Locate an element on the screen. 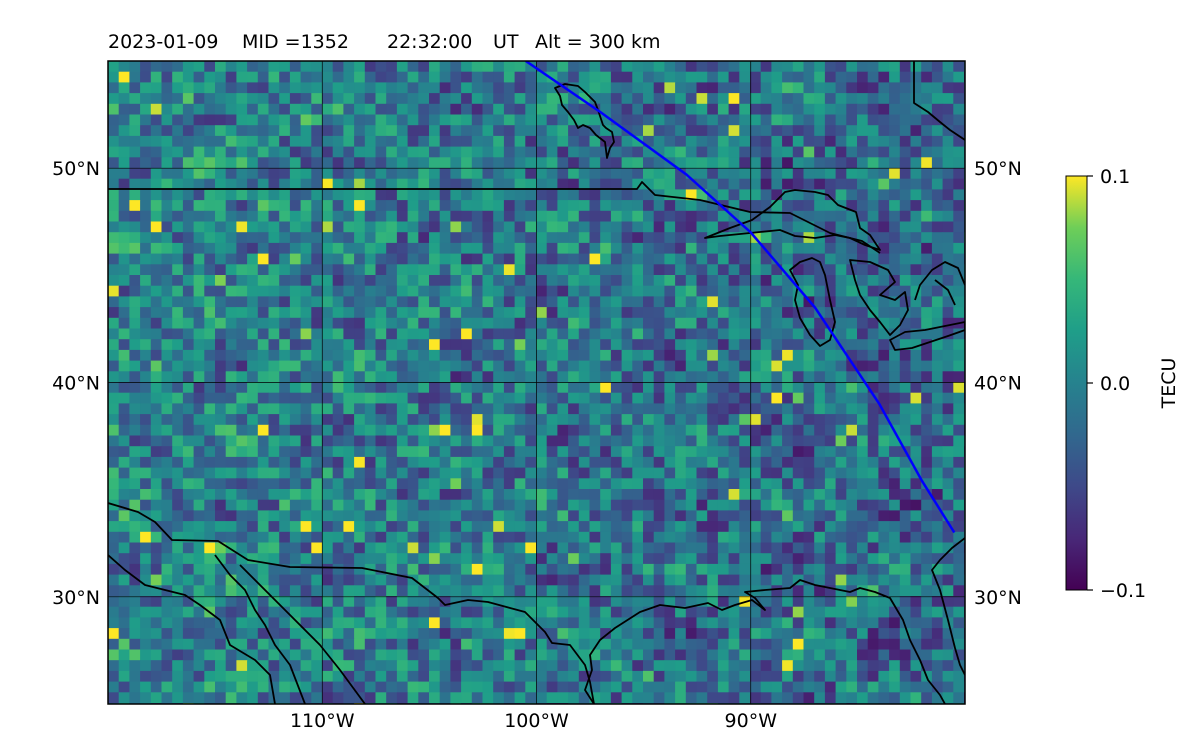  lake-huron is located at coordinates (879, 297).